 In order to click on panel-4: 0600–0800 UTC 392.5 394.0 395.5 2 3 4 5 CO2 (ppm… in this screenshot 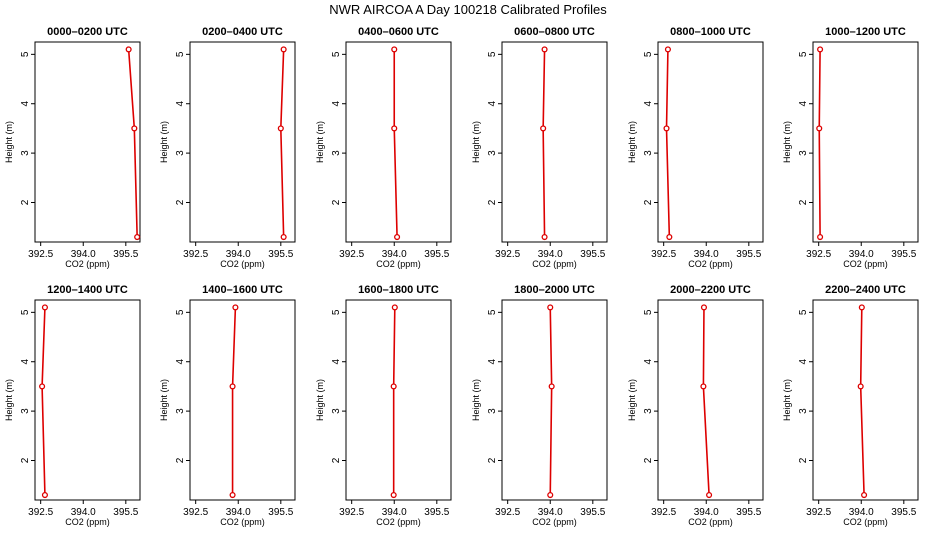, I will do `click(539, 147)`.